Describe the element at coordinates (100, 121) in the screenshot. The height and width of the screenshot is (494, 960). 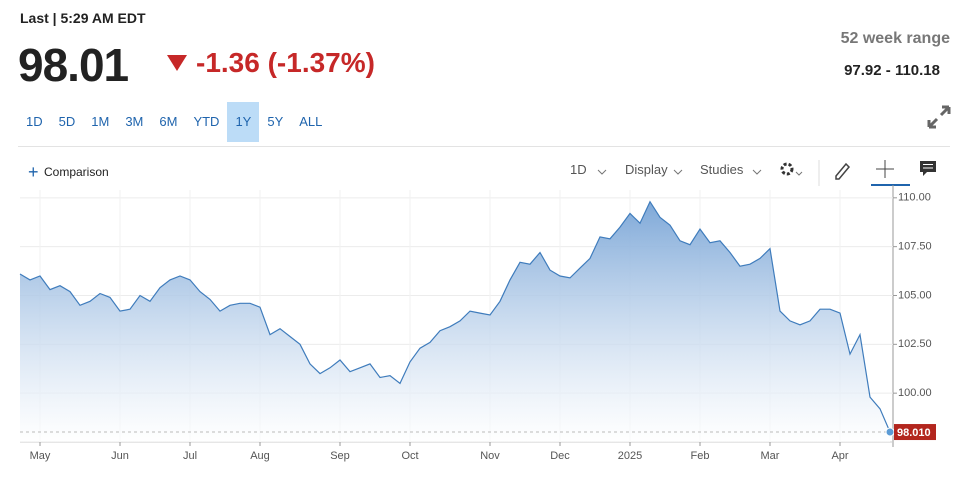
I see `range-button: 1M` at that location.